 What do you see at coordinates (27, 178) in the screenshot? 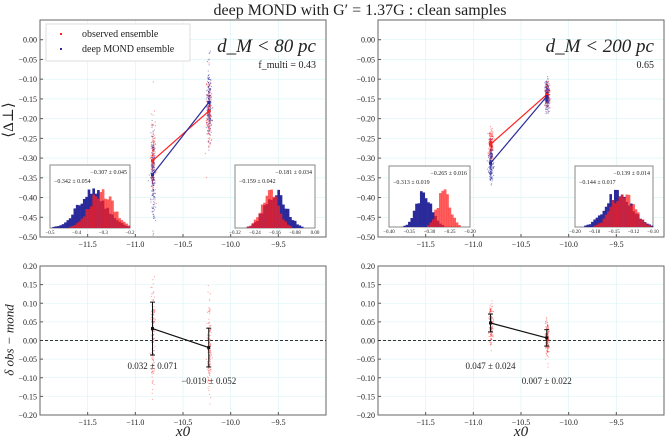
I see `y-tick-label: −0.35` at bounding box center [27, 178].